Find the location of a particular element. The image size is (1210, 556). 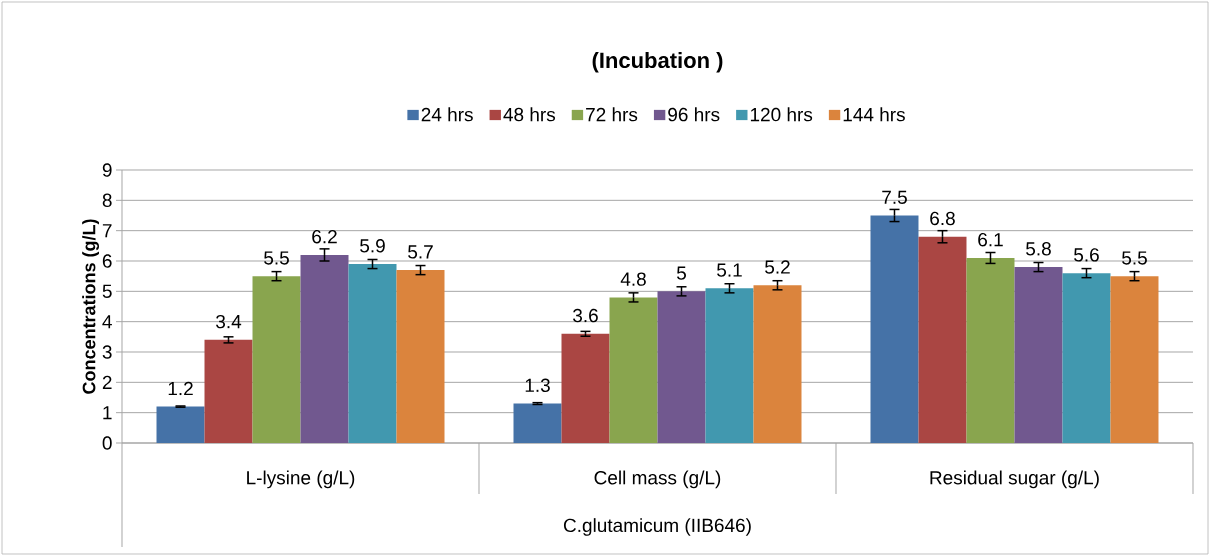

data-label: 6.1 is located at coordinates (990, 239).